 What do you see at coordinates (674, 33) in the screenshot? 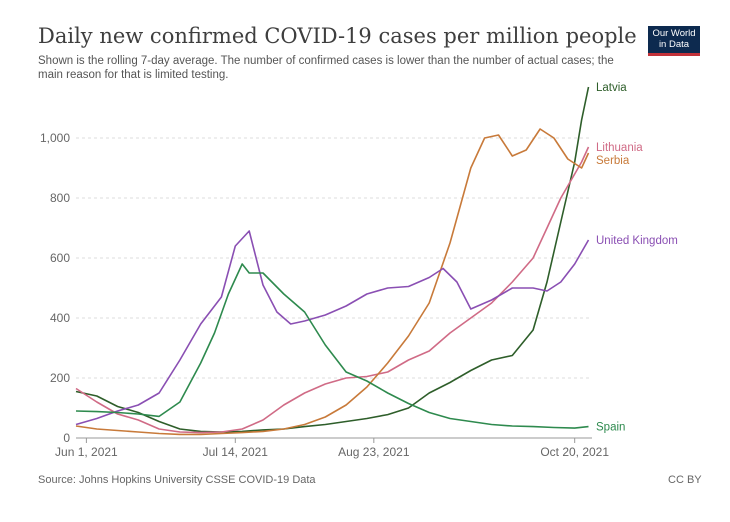
I see `logo-line-1: Our World` at bounding box center [674, 33].